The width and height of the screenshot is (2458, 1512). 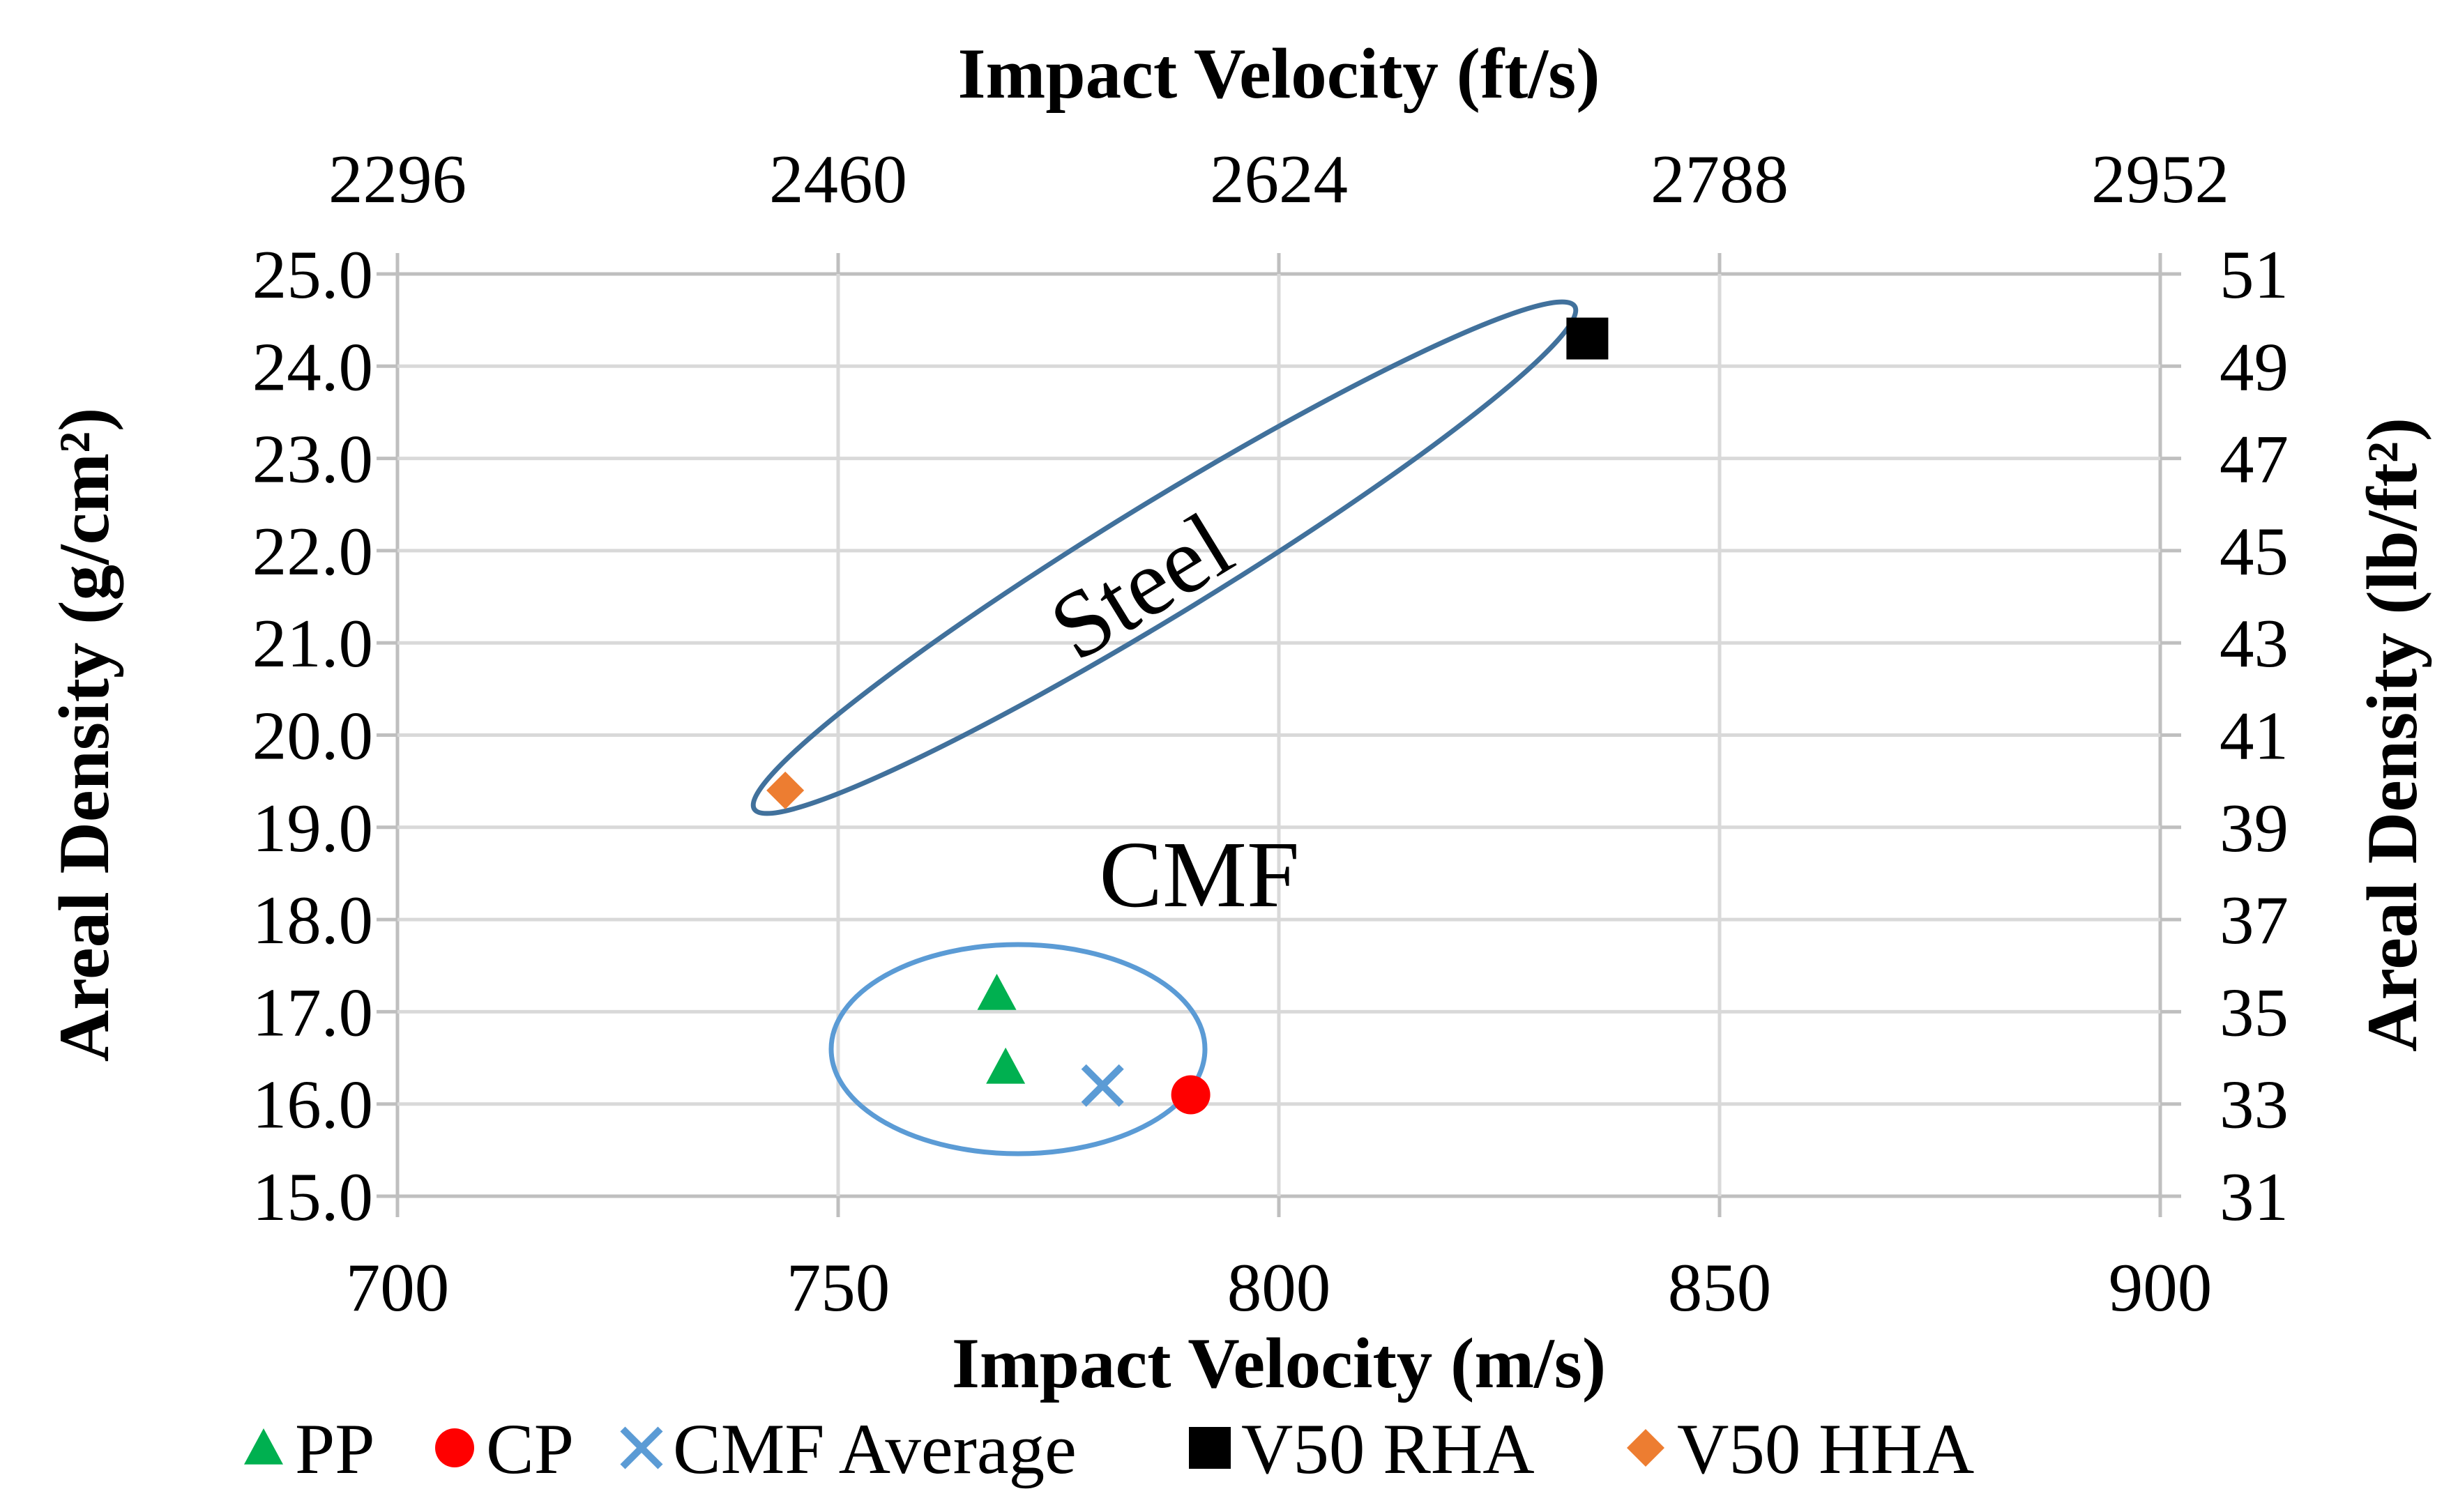 What do you see at coordinates (398, 1288) in the screenshot?
I see `x-tick-label: 700` at bounding box center [398, 1288].